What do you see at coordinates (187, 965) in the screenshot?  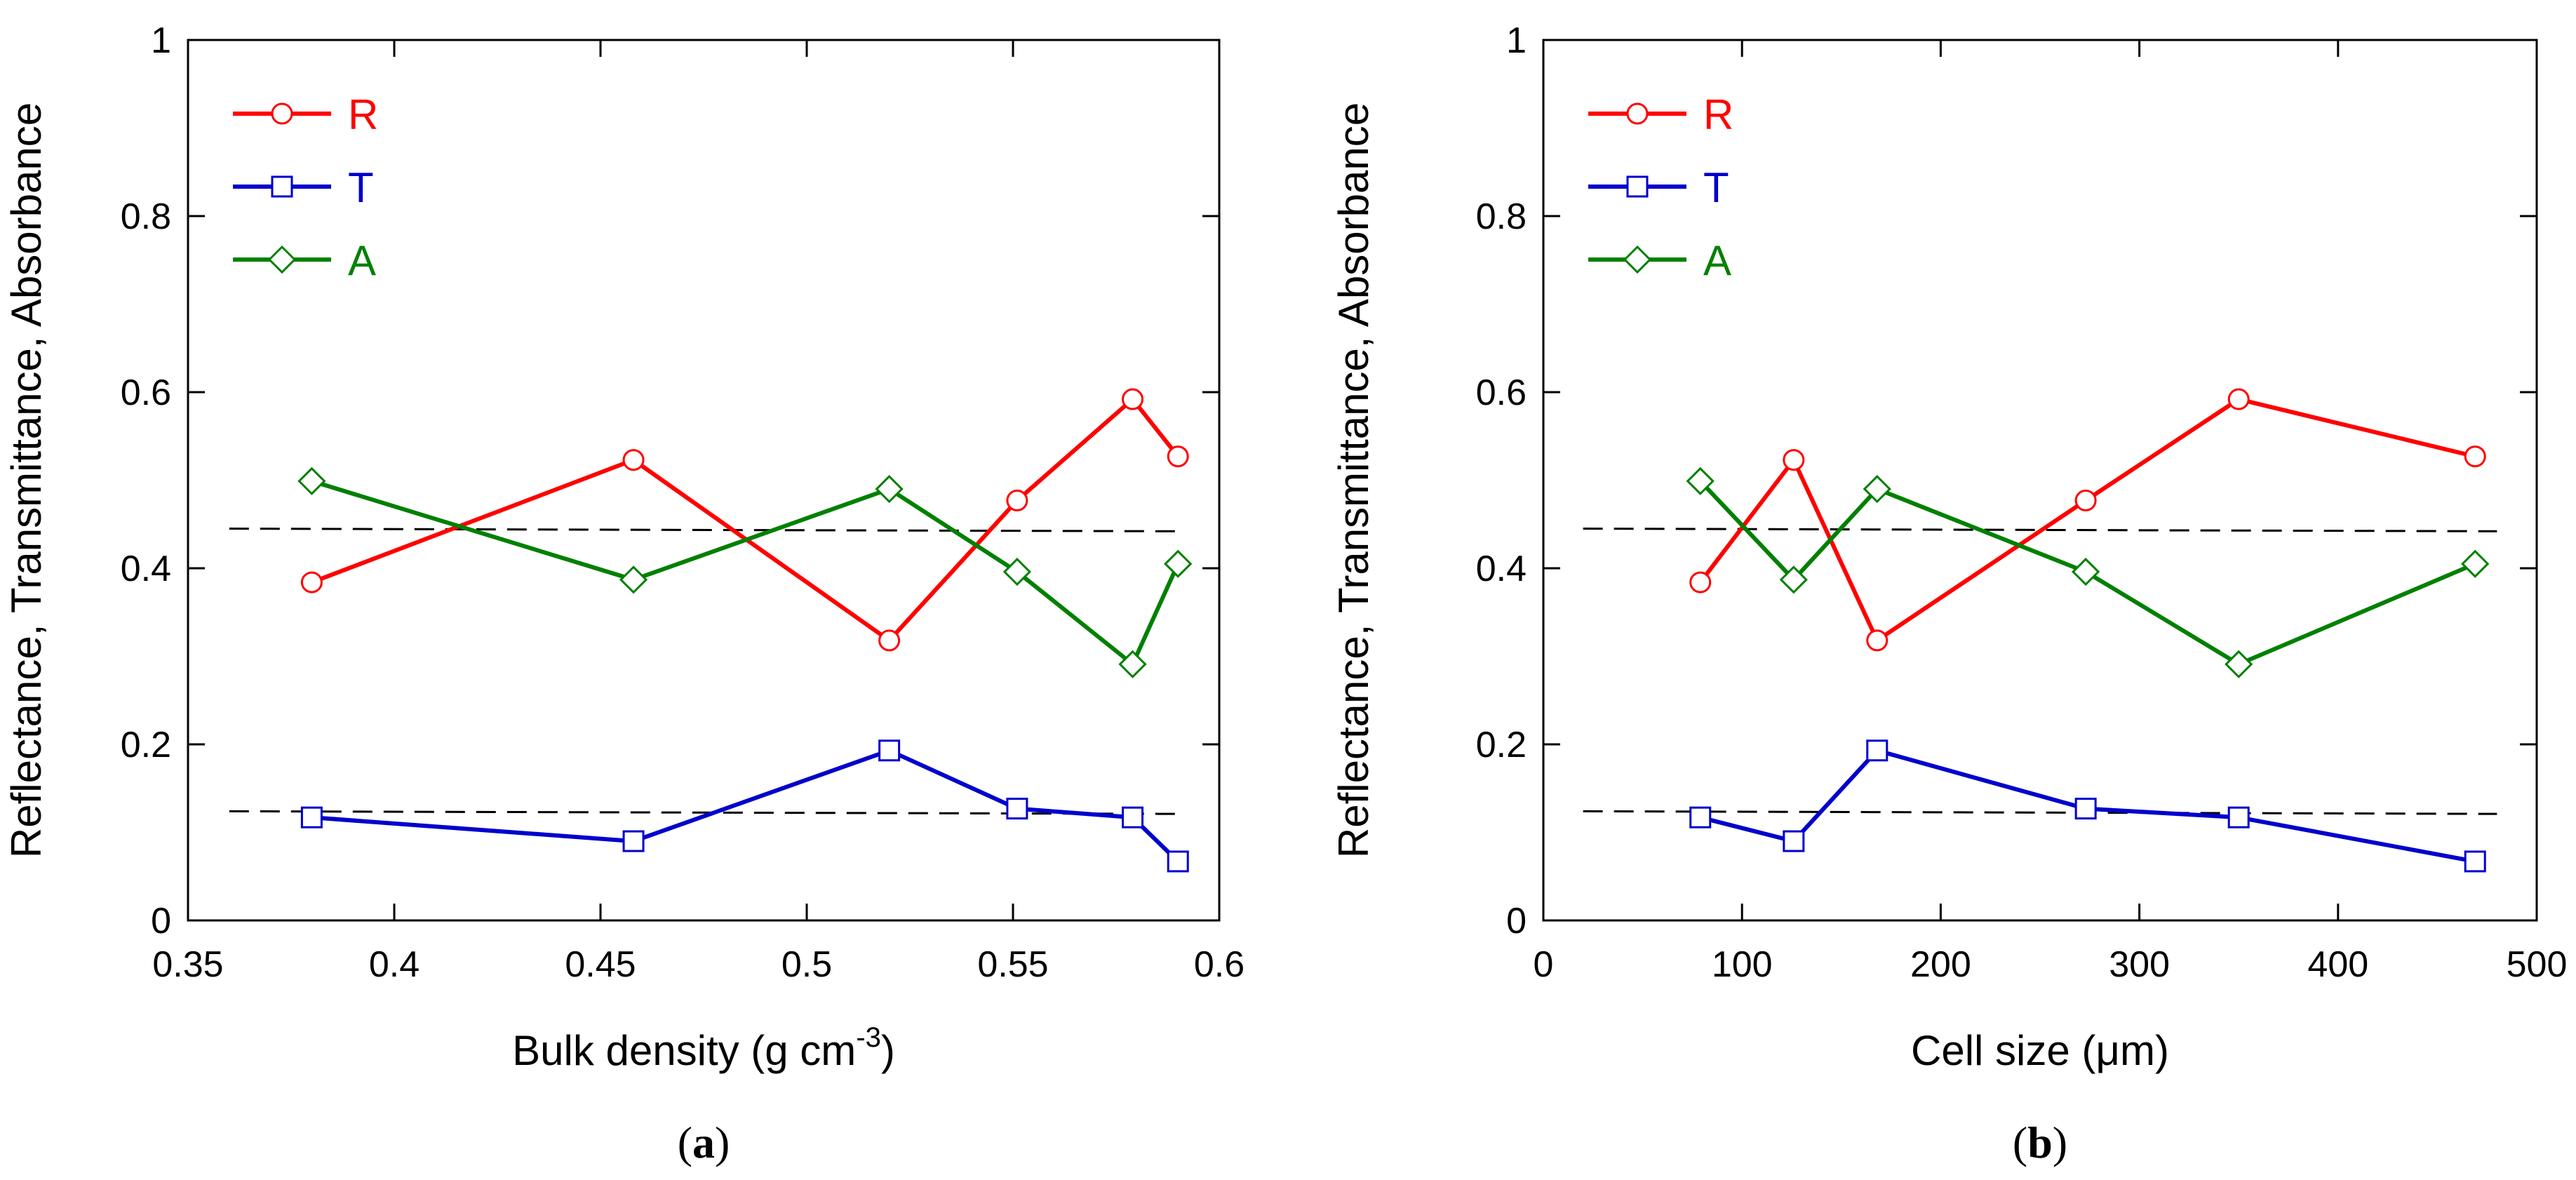 I see `x-tick-label: 0.35` at bounding box center [187, 965].